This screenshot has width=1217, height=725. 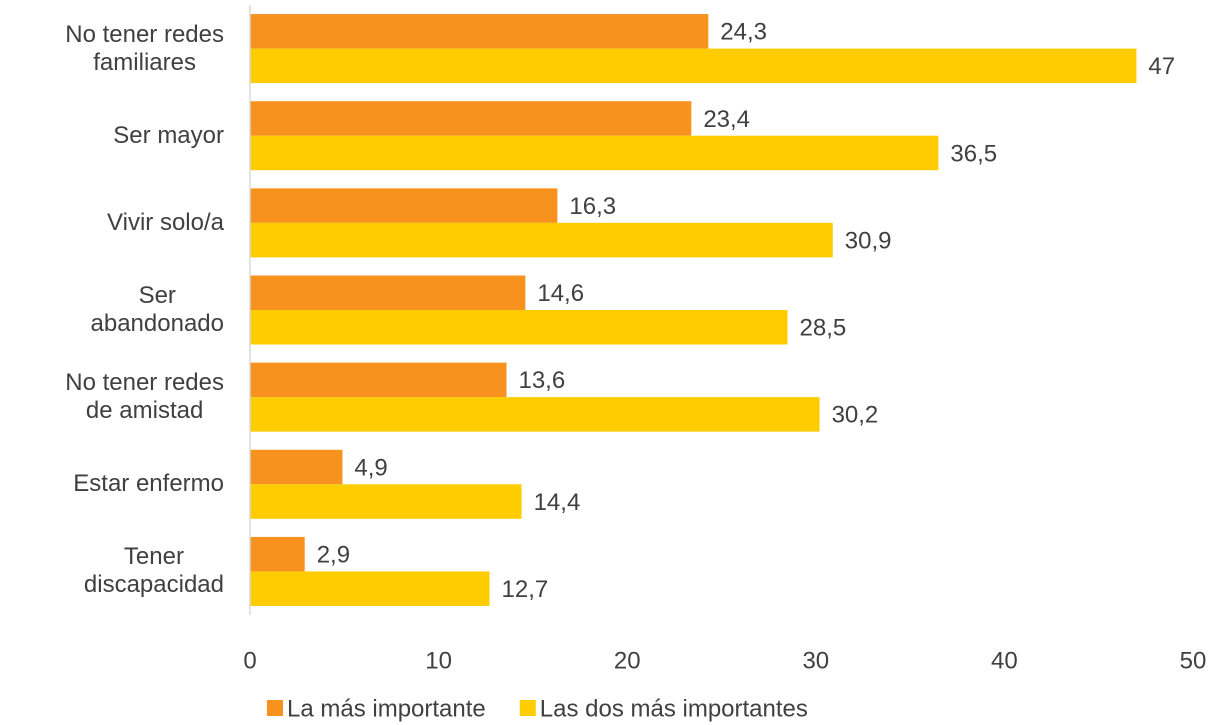 What do you see at coordinates (1161, 66) in the screenshot?
I see `data-label: 47` at bounding box center [1161, 66].